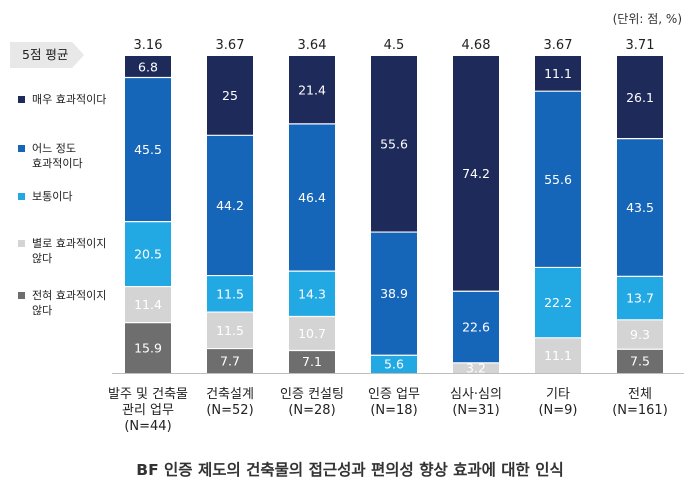  What do you see at coordinates (394, 45) in the screenshot?
I see `average-score: 4.5` at bounding box center [394, 45].